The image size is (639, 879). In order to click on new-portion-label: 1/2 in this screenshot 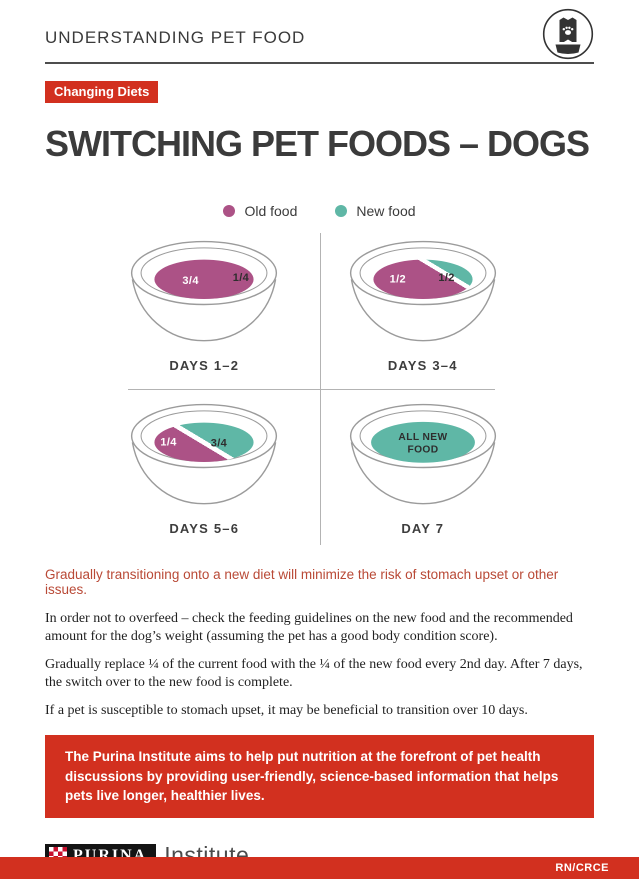, I will do `click(446, 278)`.